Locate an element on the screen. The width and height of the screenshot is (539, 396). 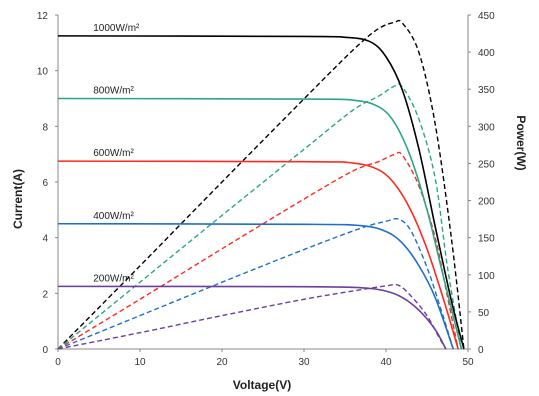
y-right-tick-label: 0 is located at coordinates (481, 350).